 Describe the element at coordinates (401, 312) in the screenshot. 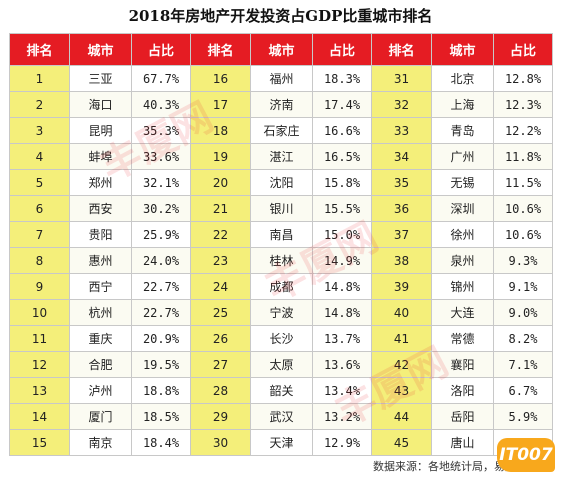

I see `rank-value: 40` at that location.